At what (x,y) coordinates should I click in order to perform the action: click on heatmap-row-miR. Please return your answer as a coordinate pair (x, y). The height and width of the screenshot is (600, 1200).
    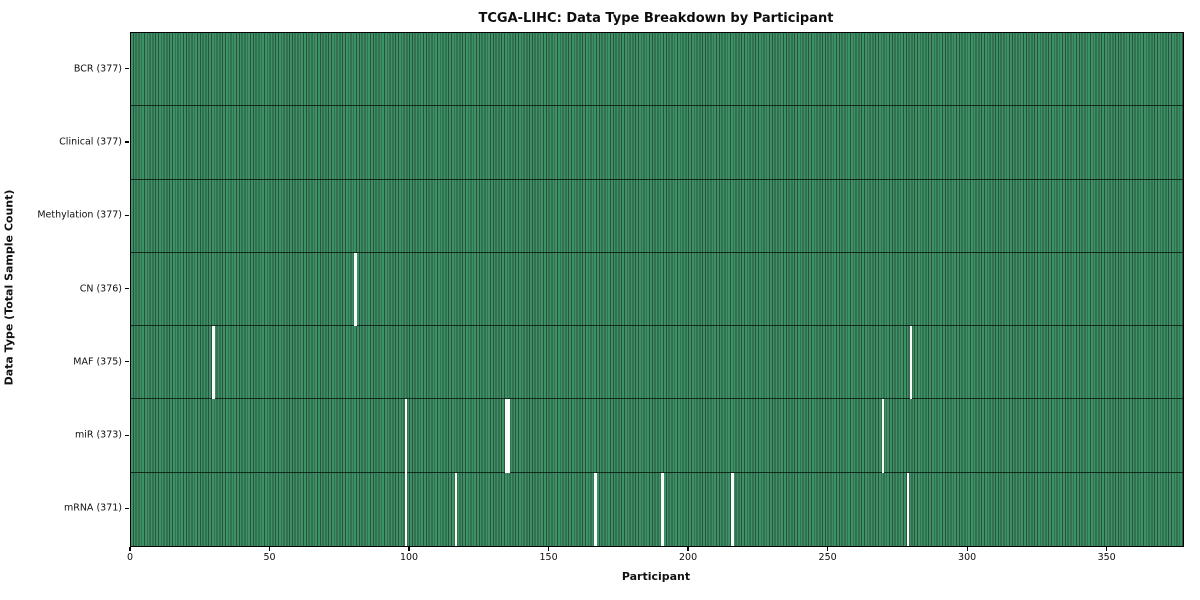
    Looking at the image, I should click on (657, 436).